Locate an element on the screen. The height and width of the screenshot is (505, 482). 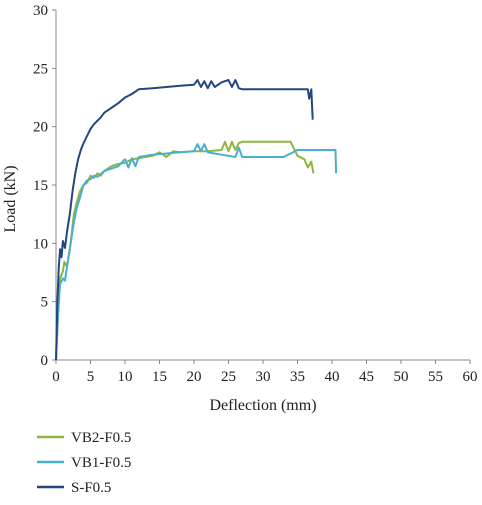
x-tick-label: 35 is located at coordinates (297, 377).